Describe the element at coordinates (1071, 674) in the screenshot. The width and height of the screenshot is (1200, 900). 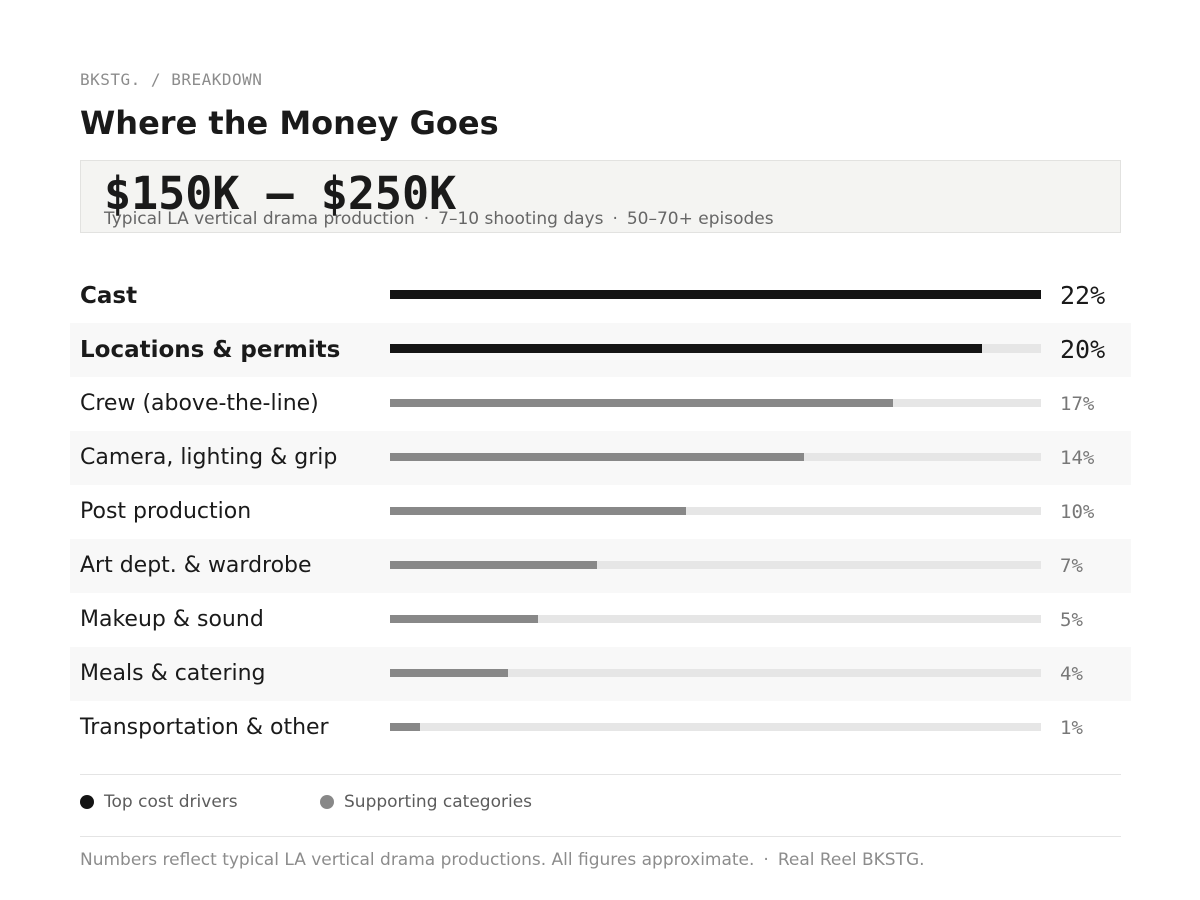
I see `value-label: 4%` at that location.